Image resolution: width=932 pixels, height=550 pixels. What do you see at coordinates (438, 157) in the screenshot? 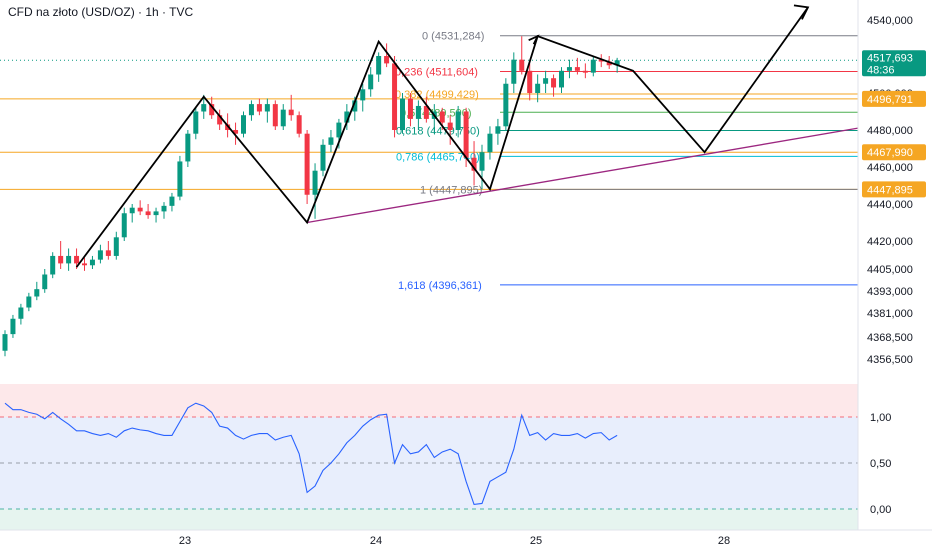
I see `fib-level-label: 0,786 (4465,740)` at bounding box center [438, 157].